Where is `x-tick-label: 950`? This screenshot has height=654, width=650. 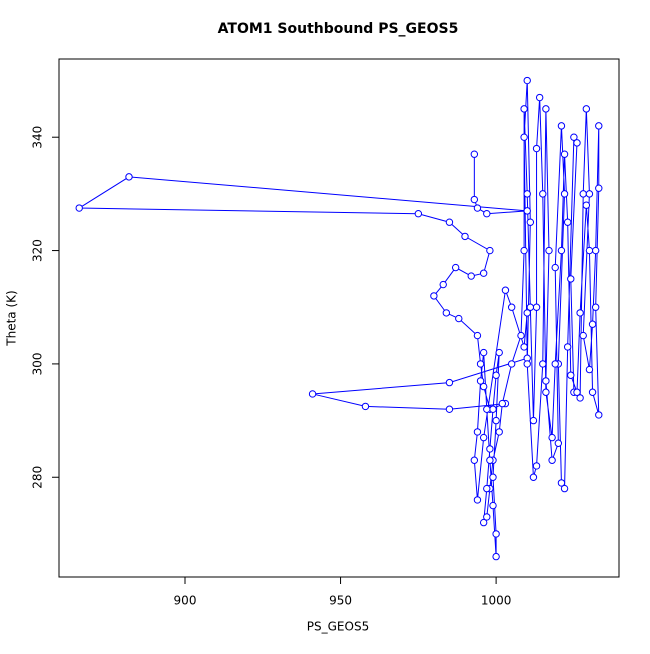 x-tick-label: 950 is located at coordinates (340, 601).